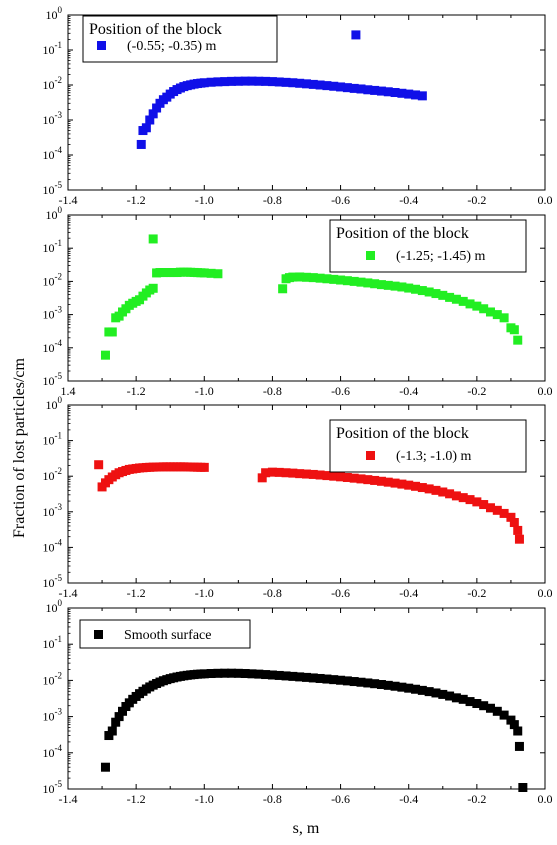 The image size is (557, 845). Describe the element at coordinates (306, 828) in the screenshot. I see `x-axis-title: s, m` at that location.